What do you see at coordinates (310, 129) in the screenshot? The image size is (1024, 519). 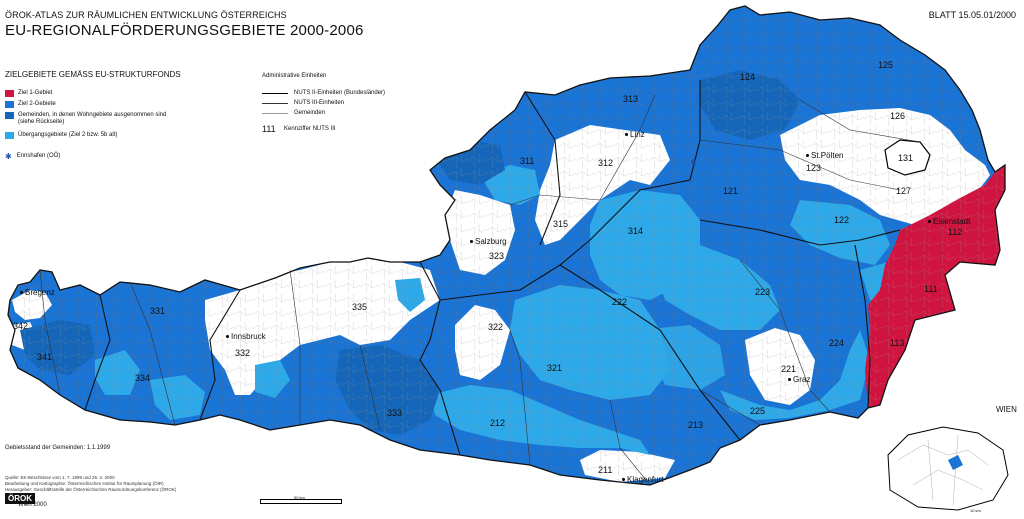 I see `nuts3-code-label: Kennziffer NUTS III` at bounding box center [310, 129].